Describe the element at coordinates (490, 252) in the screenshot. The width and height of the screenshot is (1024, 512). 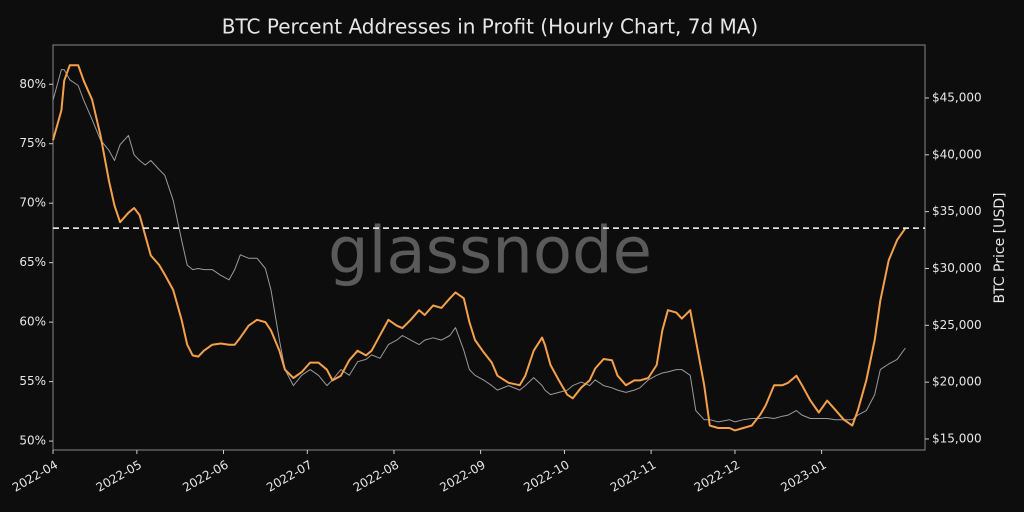
I see `watermark: glassnode` at that location.